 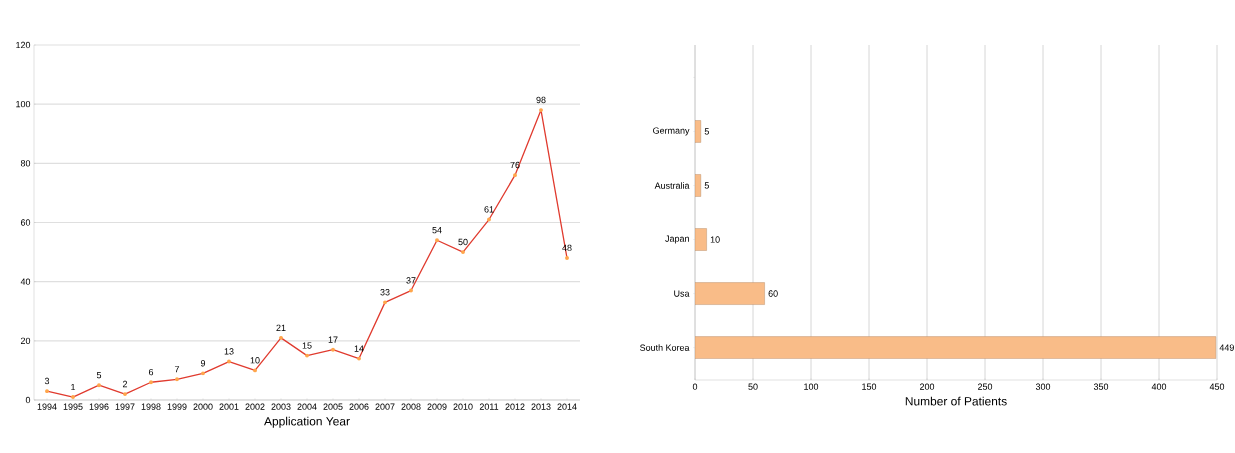 What do you see at coordinates (177, 369) in the screenshot?
I see `data-label: 7` at bounding box center [177, 369].